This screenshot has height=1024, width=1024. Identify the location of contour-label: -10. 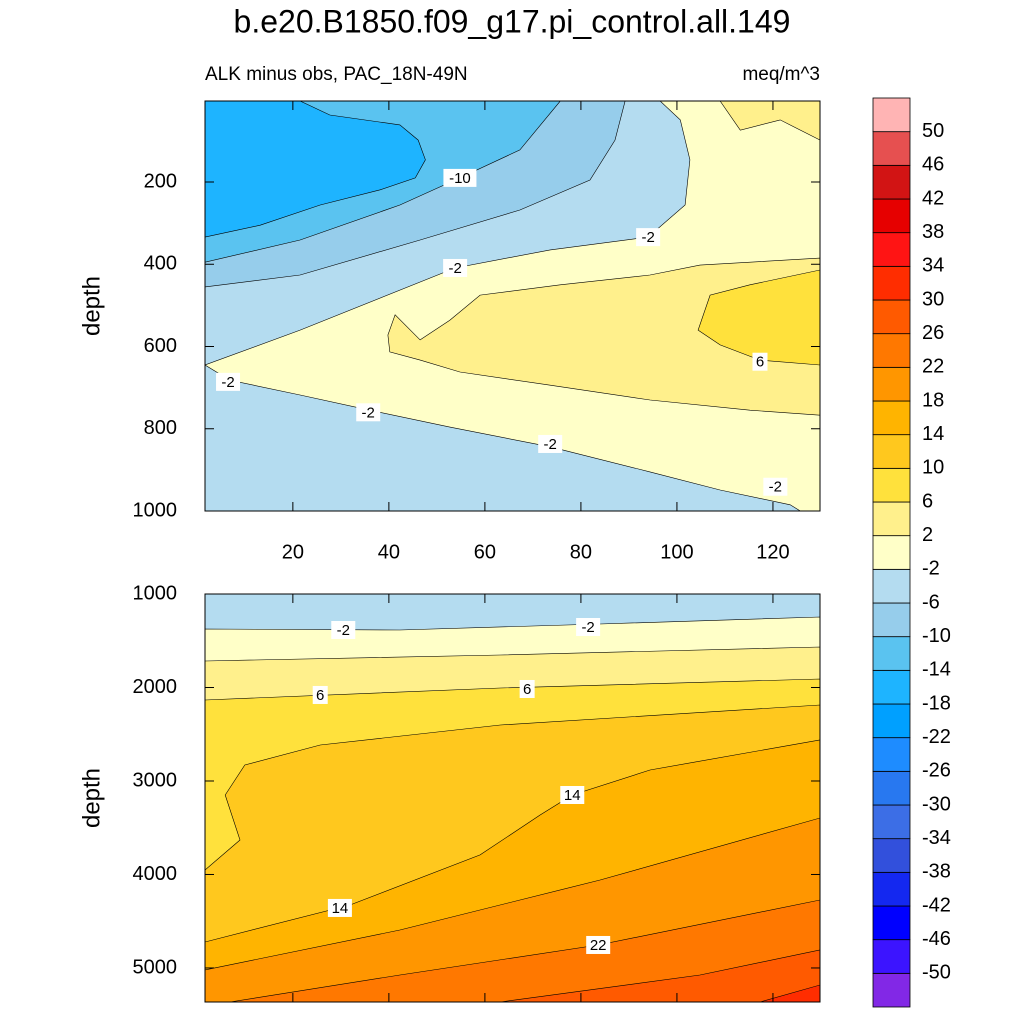
(460, 178).